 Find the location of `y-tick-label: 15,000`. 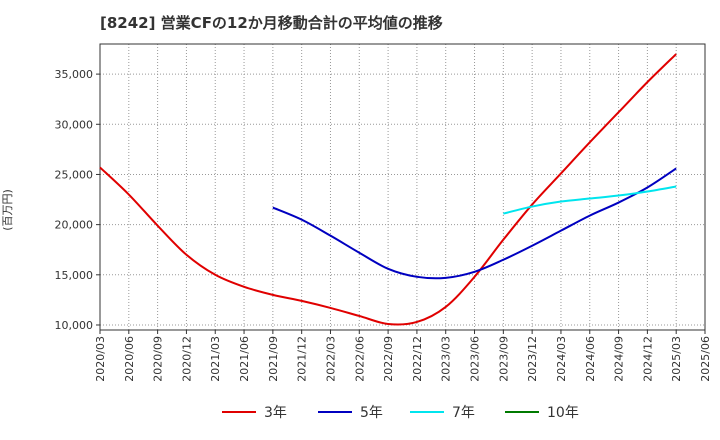

y-tick-label: 15,000 is located at coordinates (74, 275).